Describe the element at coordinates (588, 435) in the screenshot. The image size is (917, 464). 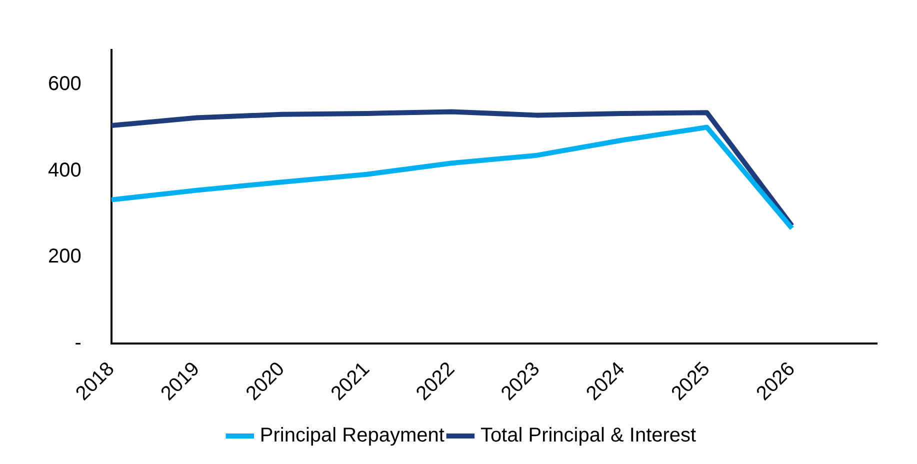
I see `legend-label: Total Principal & Interest` at that location.